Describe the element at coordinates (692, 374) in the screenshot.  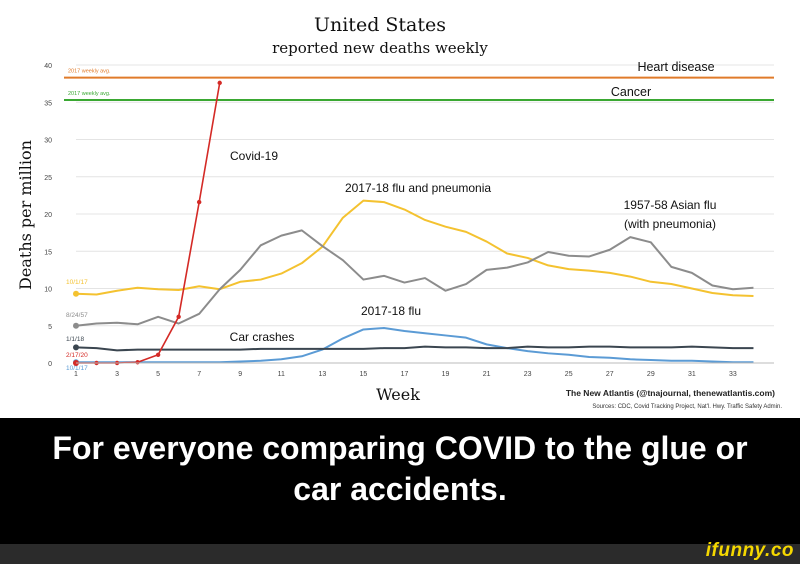
I see `x-tick-label: 31` at that location.